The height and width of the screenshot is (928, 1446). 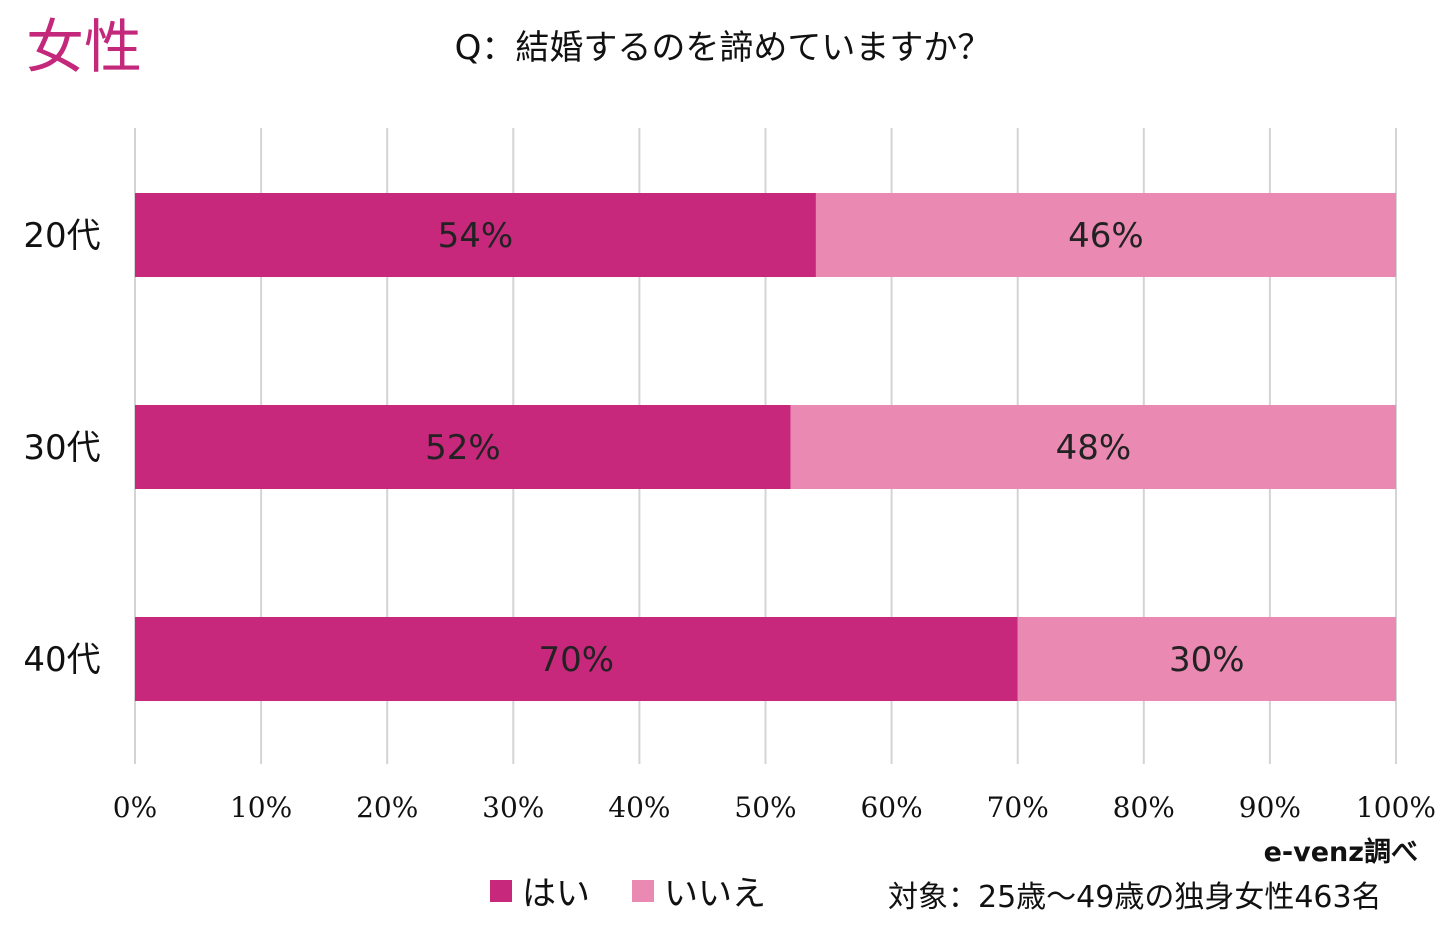 What do you see at coordinates (387, 807) in the screenshot?
I see `x-tick-label: 20%` at bounding box center [387, 807].